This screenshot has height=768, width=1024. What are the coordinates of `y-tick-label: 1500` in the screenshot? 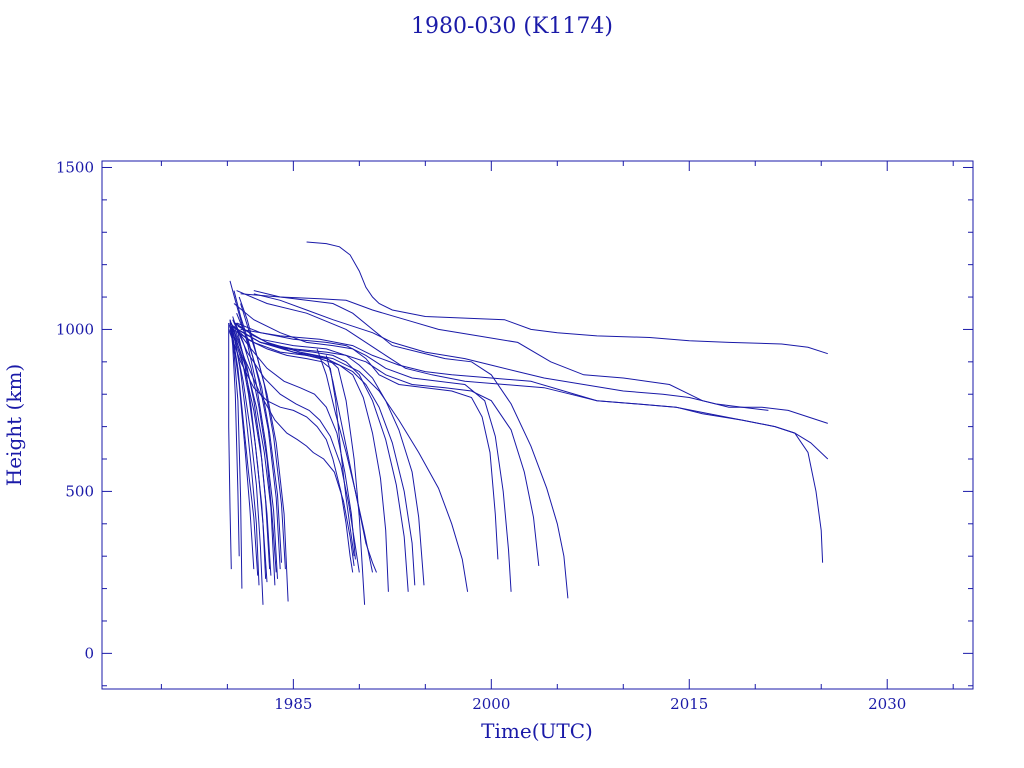 It's located at (75, 167).